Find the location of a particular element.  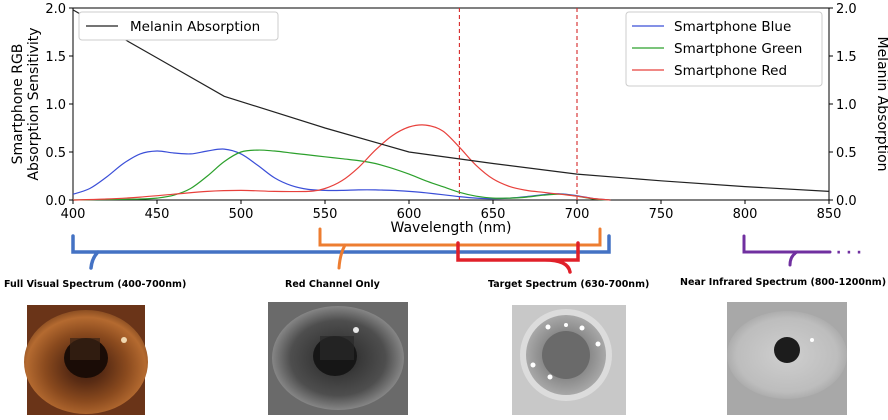

legend-melanin-label: Melanin Absorption is located at coordinates (195, 27).